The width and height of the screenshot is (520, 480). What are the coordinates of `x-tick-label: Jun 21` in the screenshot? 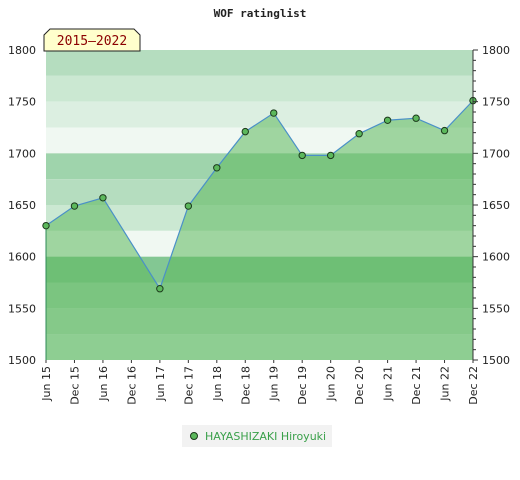 It's located at (388, 384).